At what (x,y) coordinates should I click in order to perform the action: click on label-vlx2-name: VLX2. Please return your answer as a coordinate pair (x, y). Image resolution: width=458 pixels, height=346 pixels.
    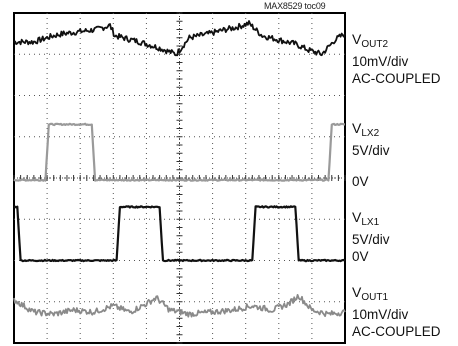
    Looking at the image, I should click on (366, 129).